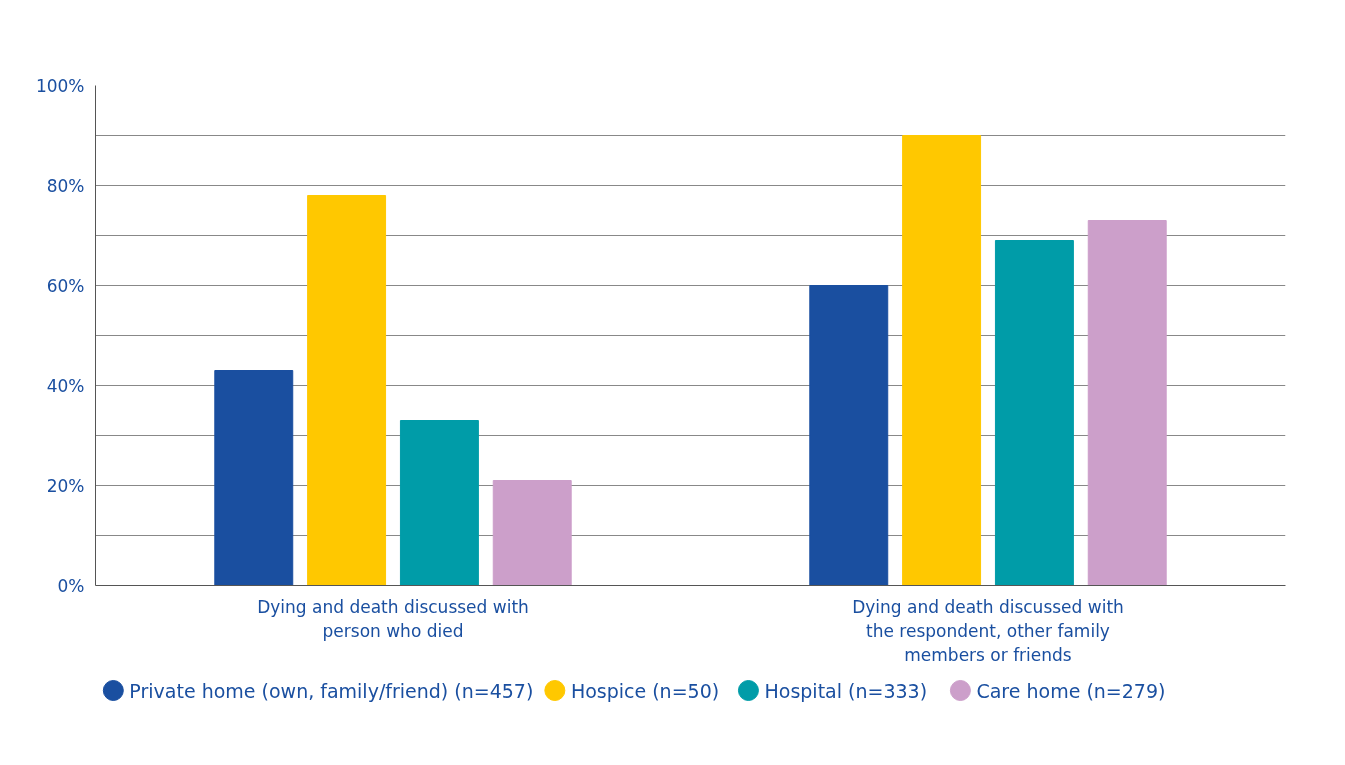 The width and height of the screenshot is (1345, 765). What do you see at coordinates (846, 690) in the screenshot?
I see `legend-label: Hospital (n=333)` at bounding box center [846, 690].